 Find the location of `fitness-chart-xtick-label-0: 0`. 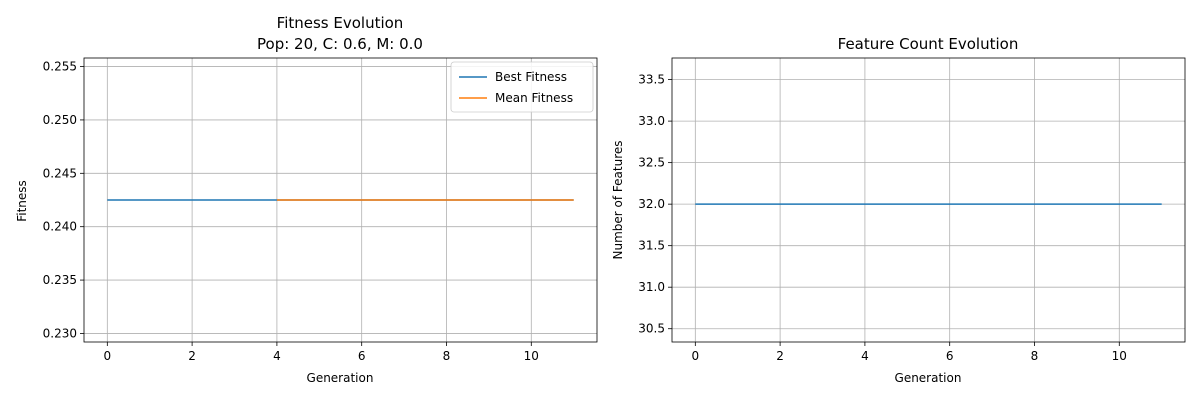

fitness-chart-xtick-label-0: 0 is located at coordinates (107, 356).